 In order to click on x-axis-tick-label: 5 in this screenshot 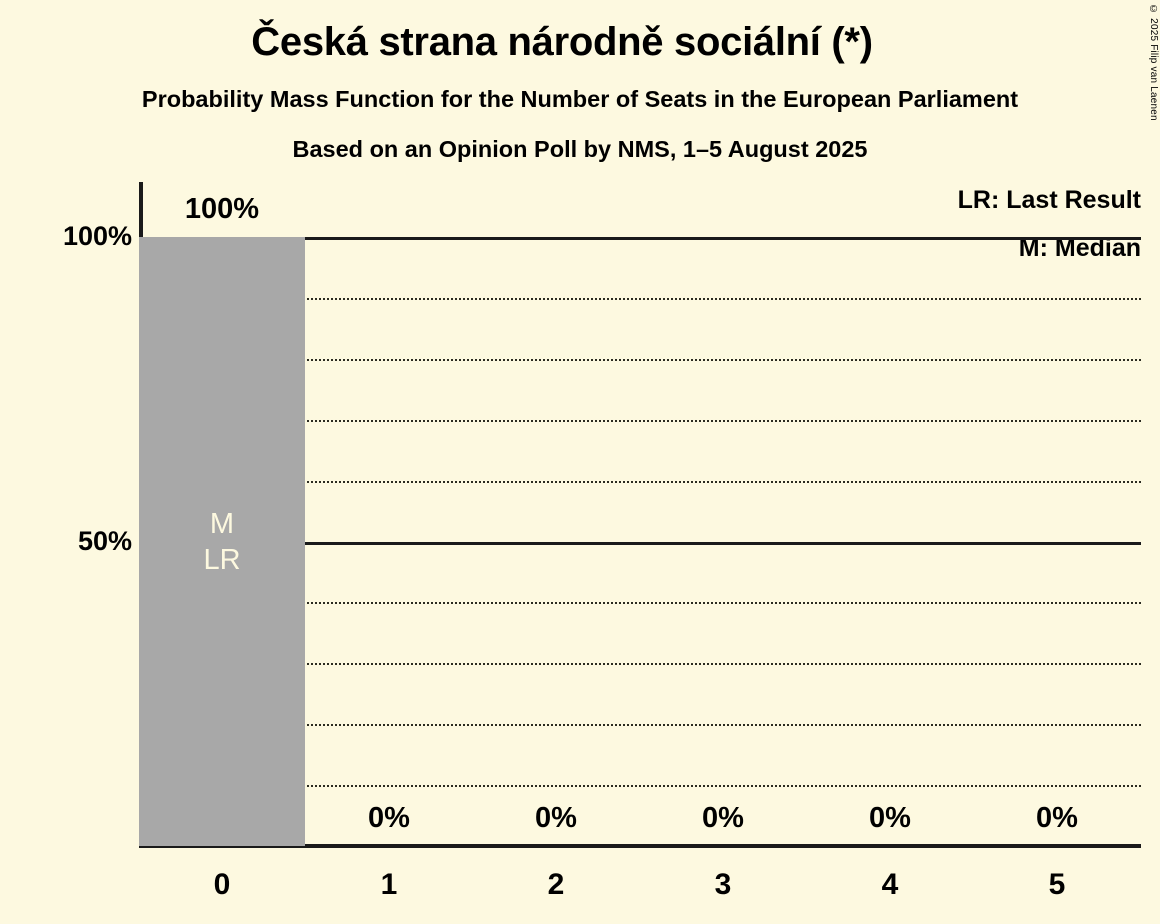, I will do `click(1057, 884)`.